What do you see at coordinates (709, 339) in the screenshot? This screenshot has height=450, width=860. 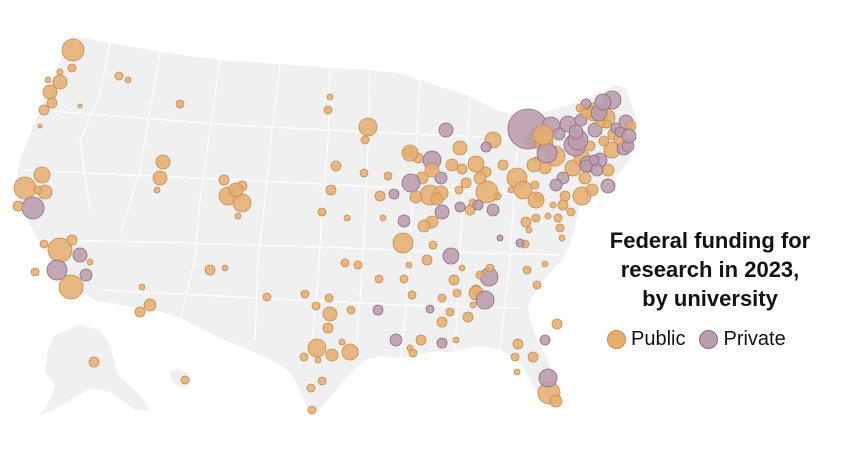 I see `private-swatch-icon` at bounding box center [709, 339].